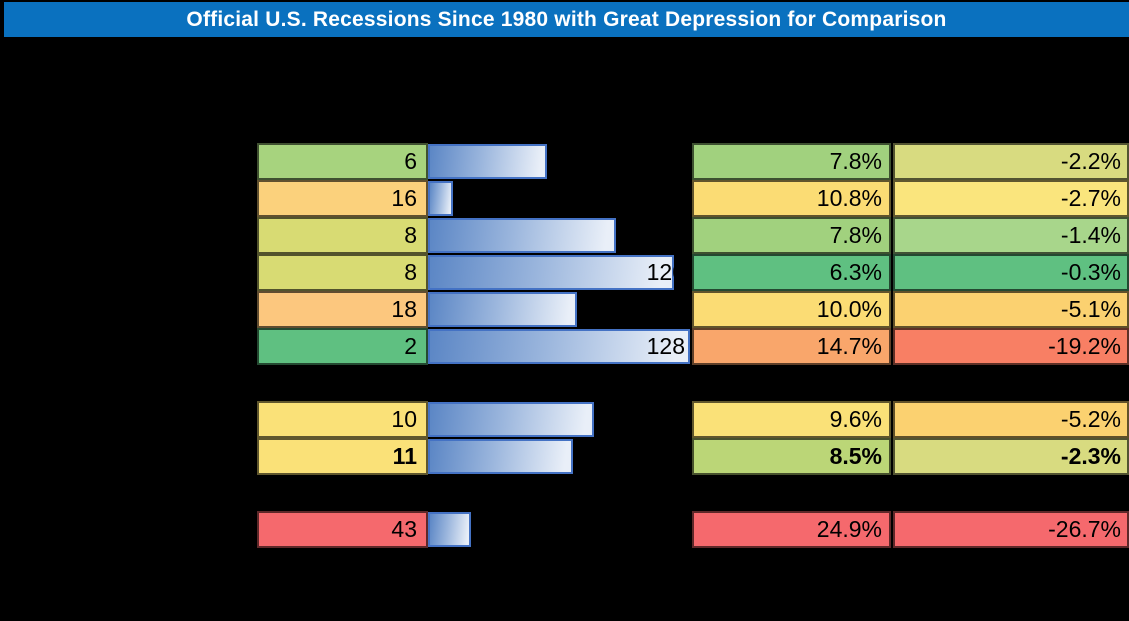  I want to click on expansion-bar-value: 81, so click(672, 419).